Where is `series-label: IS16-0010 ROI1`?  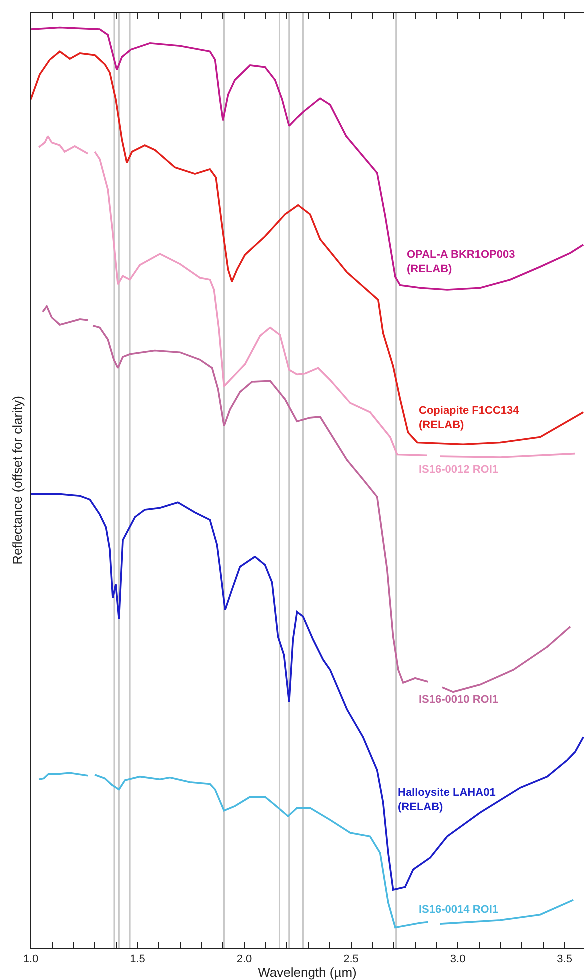
series-label: IS16-0010 ROI1 is located at coordinates (458, 700).